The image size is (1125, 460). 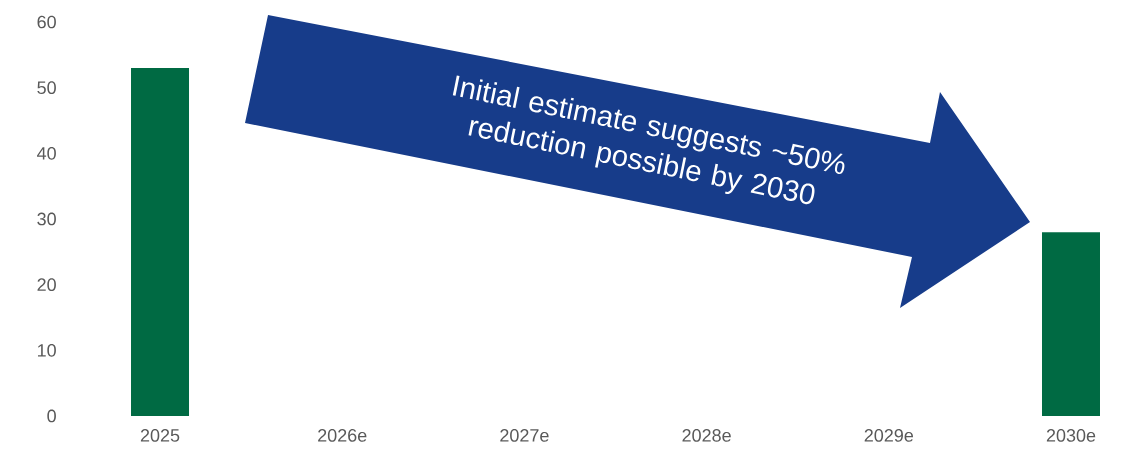 I want to click on y-tick-label: 20, so click(x=46, y=285).